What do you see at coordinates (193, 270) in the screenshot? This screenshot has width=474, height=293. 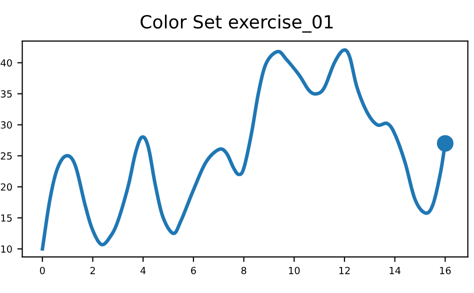 I see `x-tick-label: 6` at bounding box center [193, 270].